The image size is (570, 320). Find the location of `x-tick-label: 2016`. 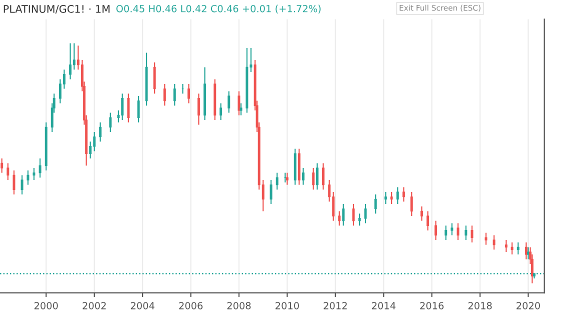

x-tick-label: 2016 is located at coordinates (432, 306).